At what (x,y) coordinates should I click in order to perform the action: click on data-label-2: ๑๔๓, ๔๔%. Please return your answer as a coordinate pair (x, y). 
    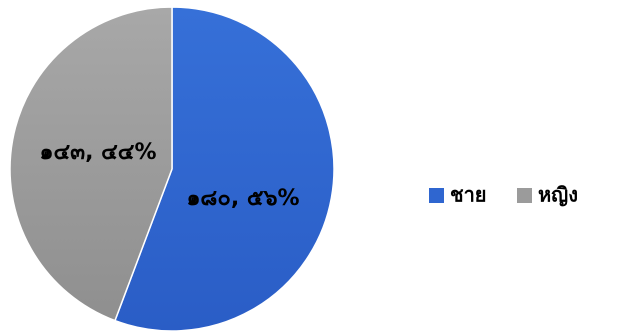
    Looking at the image, I should click on (97, 152).